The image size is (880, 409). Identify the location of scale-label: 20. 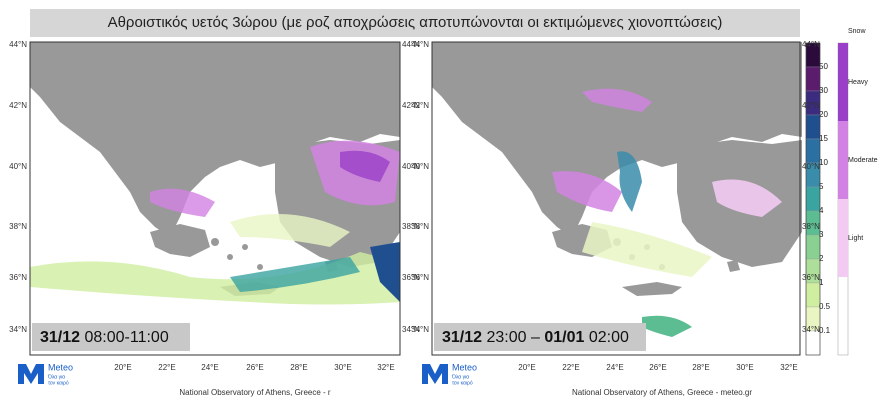
(823, 114).